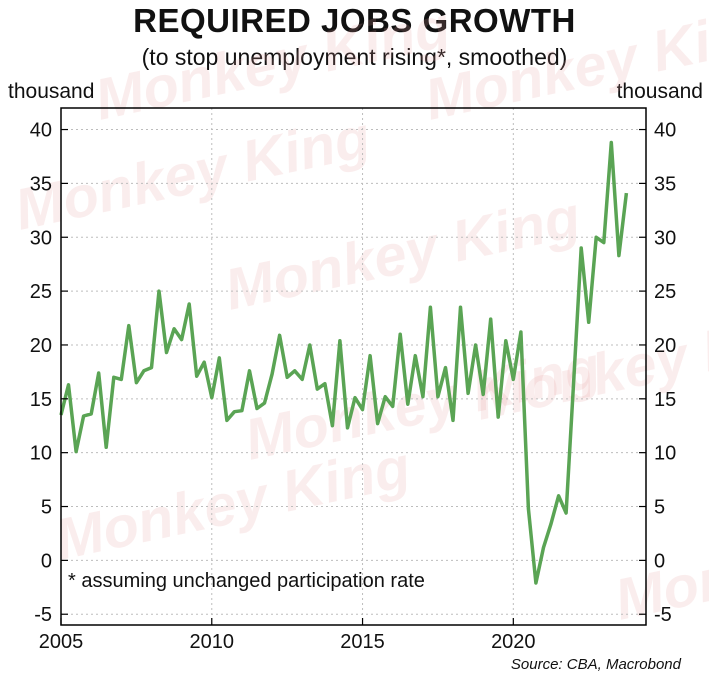 This screenshot has height=685, width=709. Describe the element at coordinates (354, 20) in the screenshot. I see `chart-title: REQUIRED JOBS GROWTH` at that location.